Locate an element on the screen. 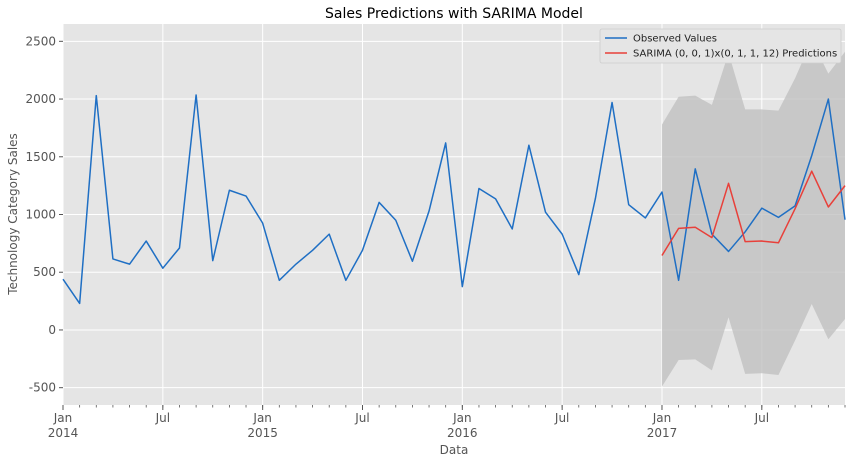 This screenshot has width=852, height=463. y-tick-label: 0 is located at coordinates (52, 330).